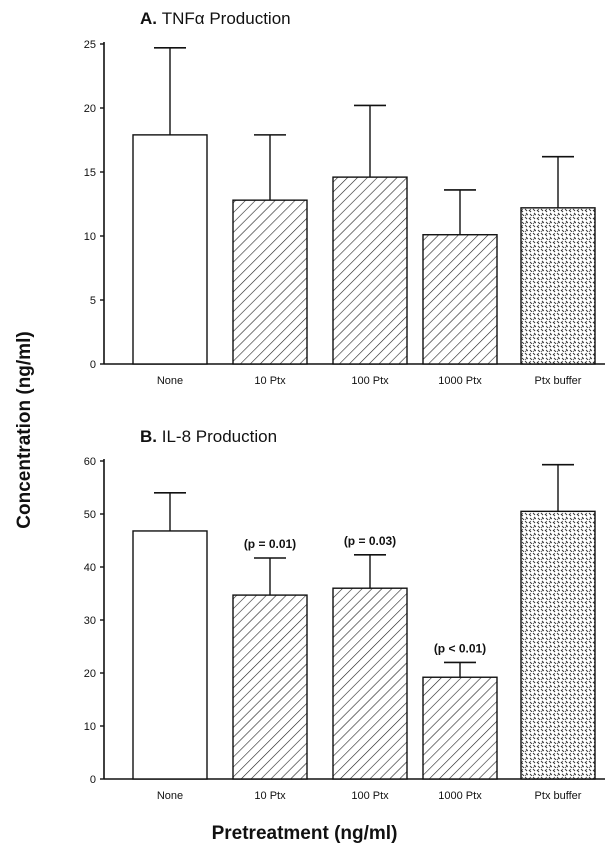 Image resolution: width=609 pixels, height=858 pixels. Describe the element at coordinates (90, 237) in the screenshot. I see `panel-a-y-tick-label: 10` at that location.